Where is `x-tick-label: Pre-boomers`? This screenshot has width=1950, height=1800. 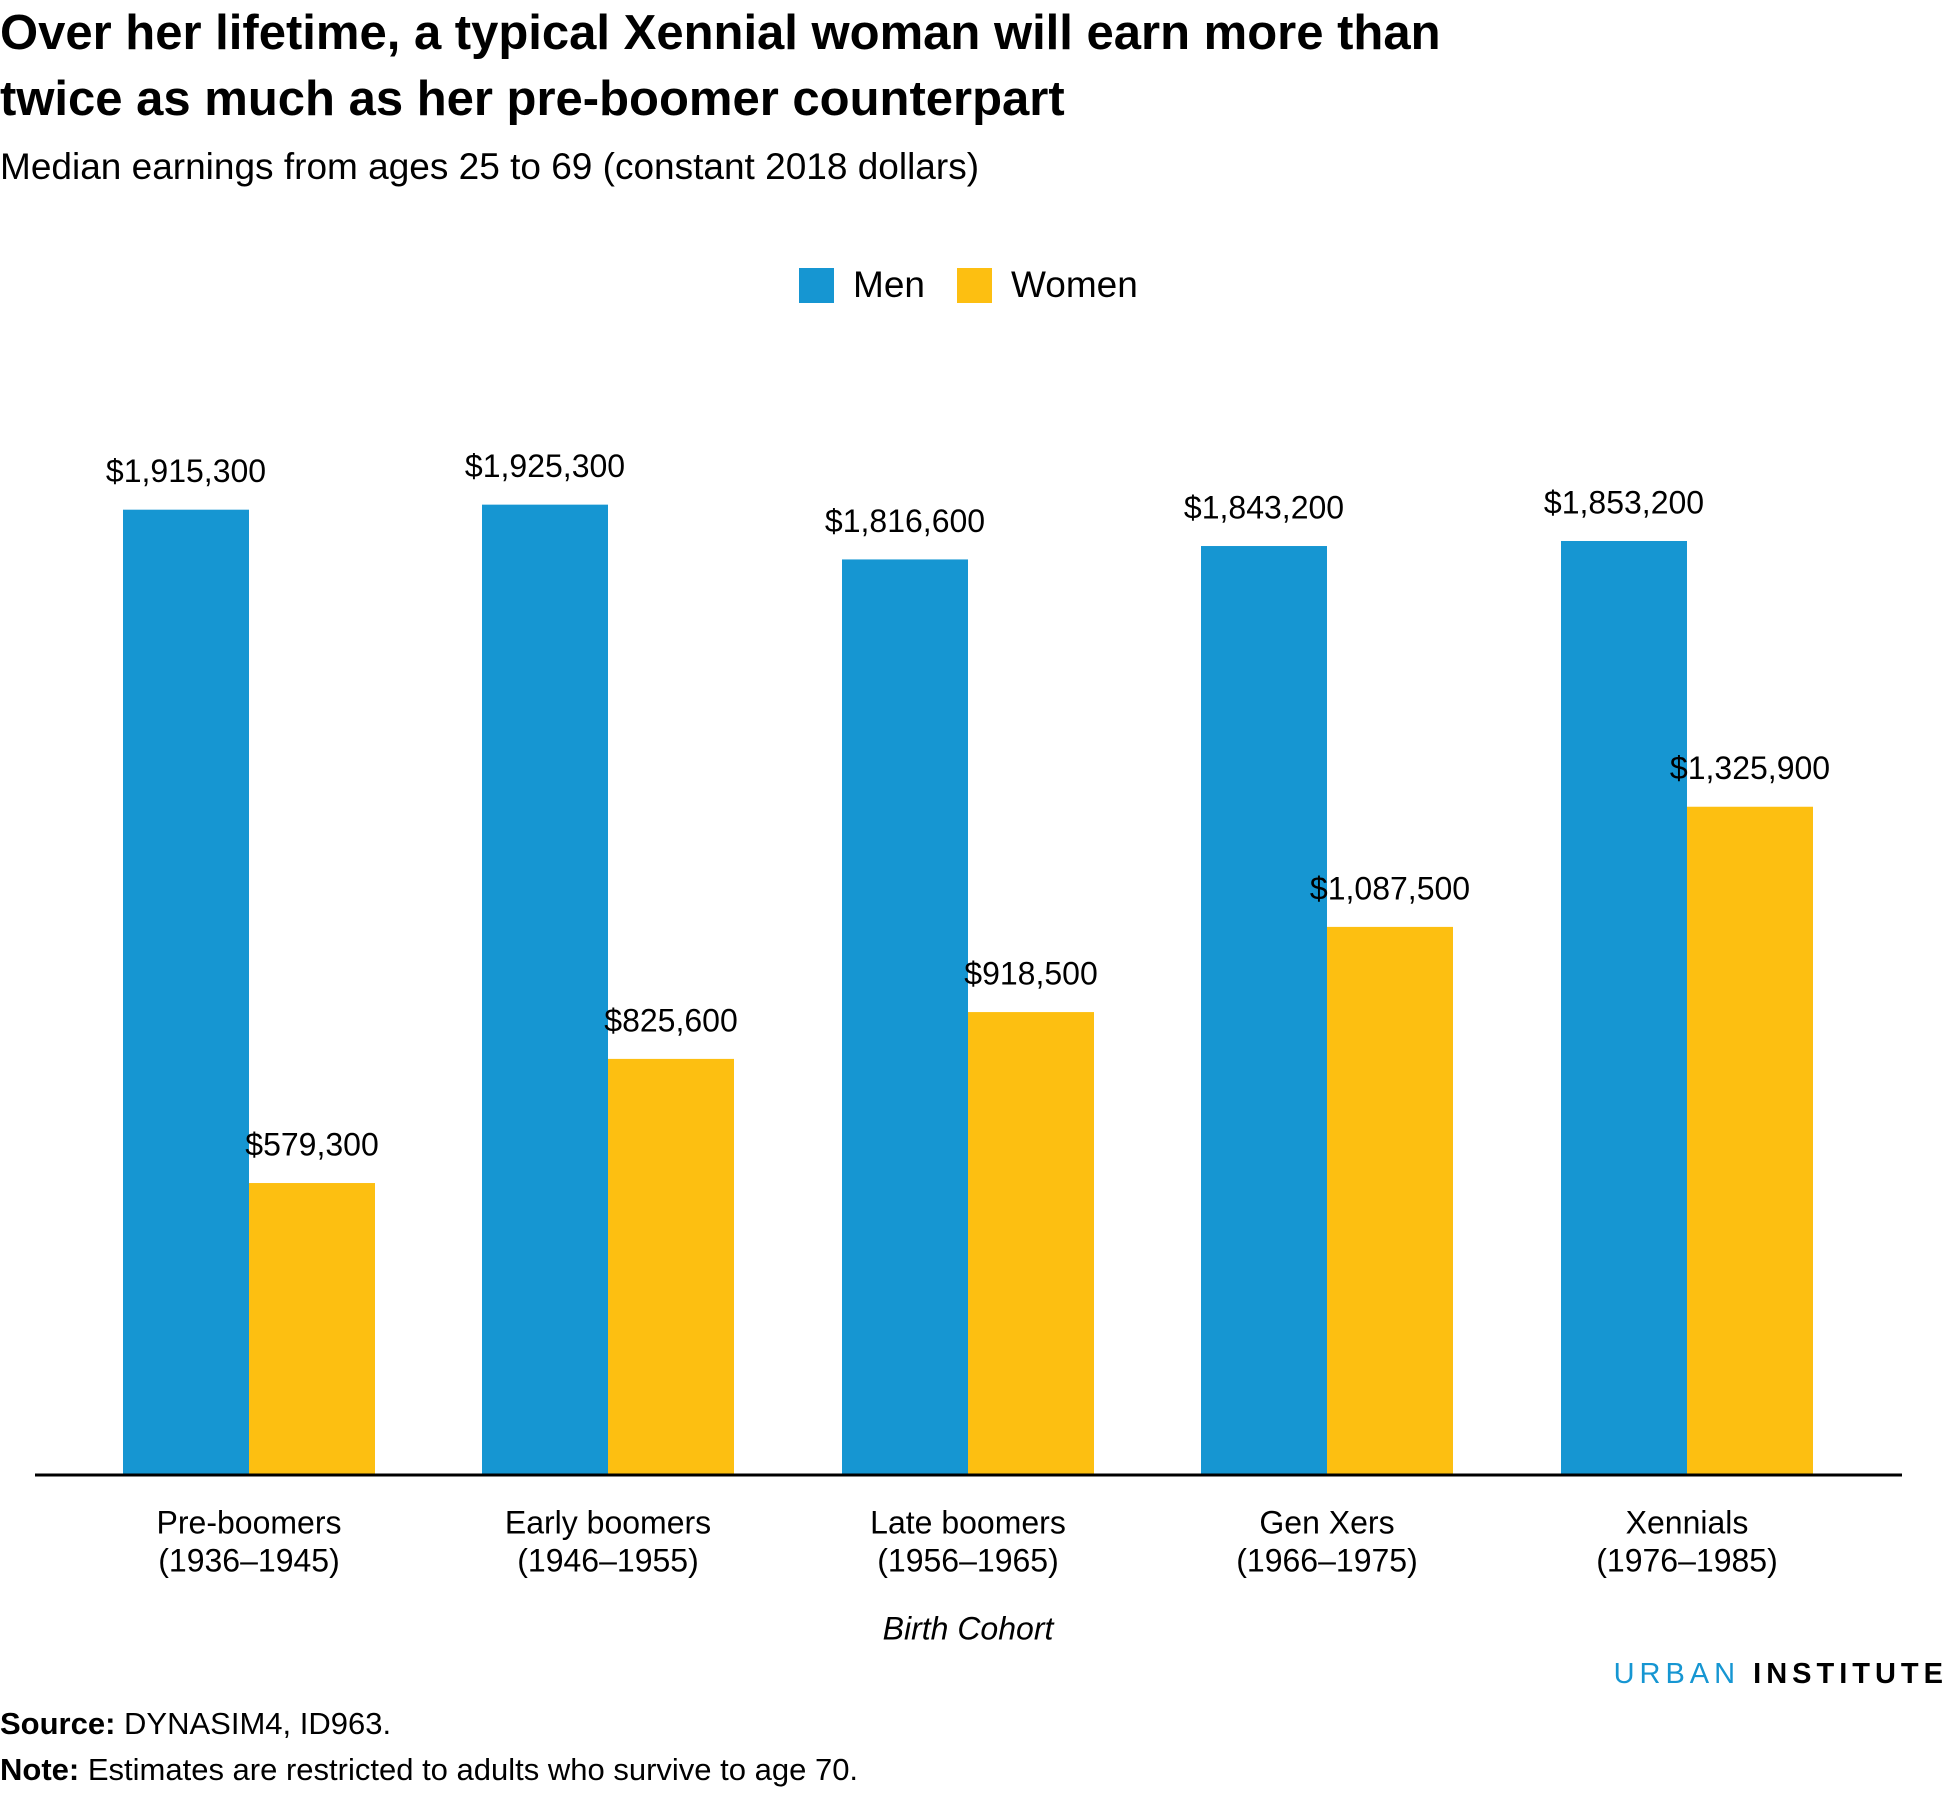 x-tick-label: Pre-boomers is located at coordinates (249, 1522).